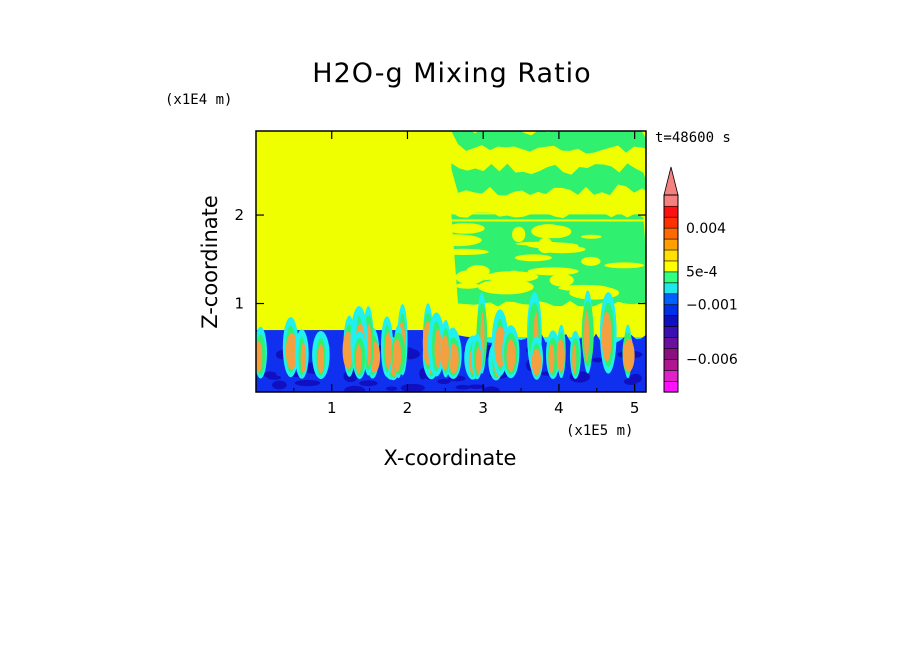 Image resolution: width=904 pixels, height=654 pixels. I want to click on x-tick-label: 3, so click(483, 408).